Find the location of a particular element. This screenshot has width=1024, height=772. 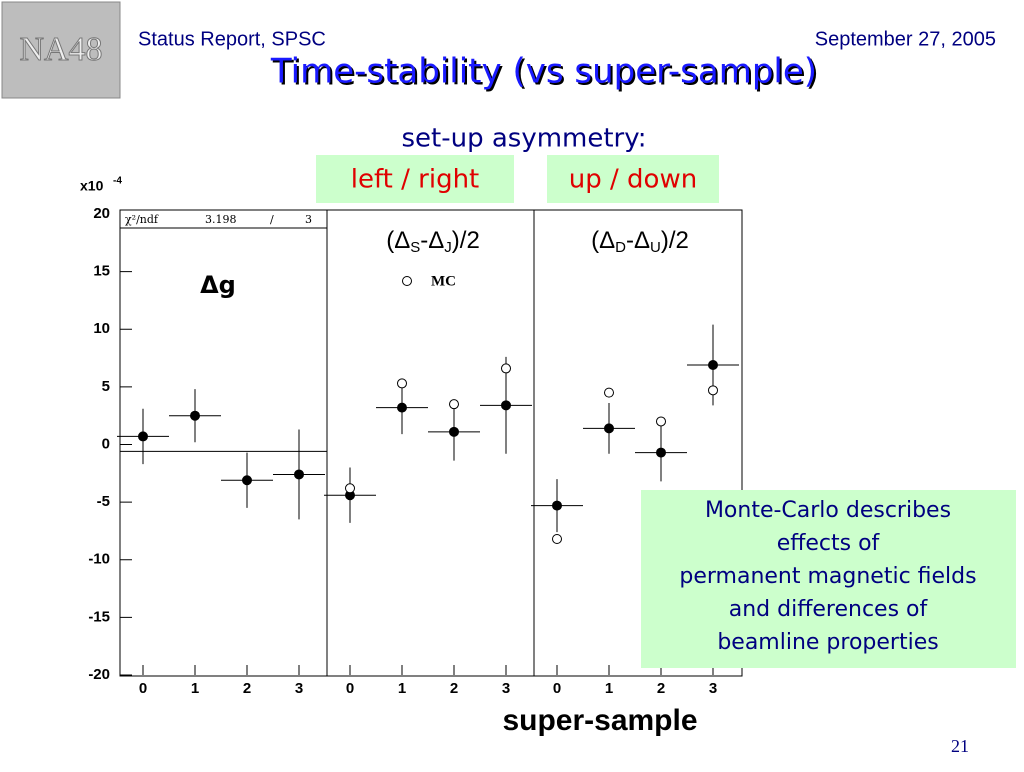

panel-title: (ΔS-ΔJ)/2 is located at coordinates (433, 241).